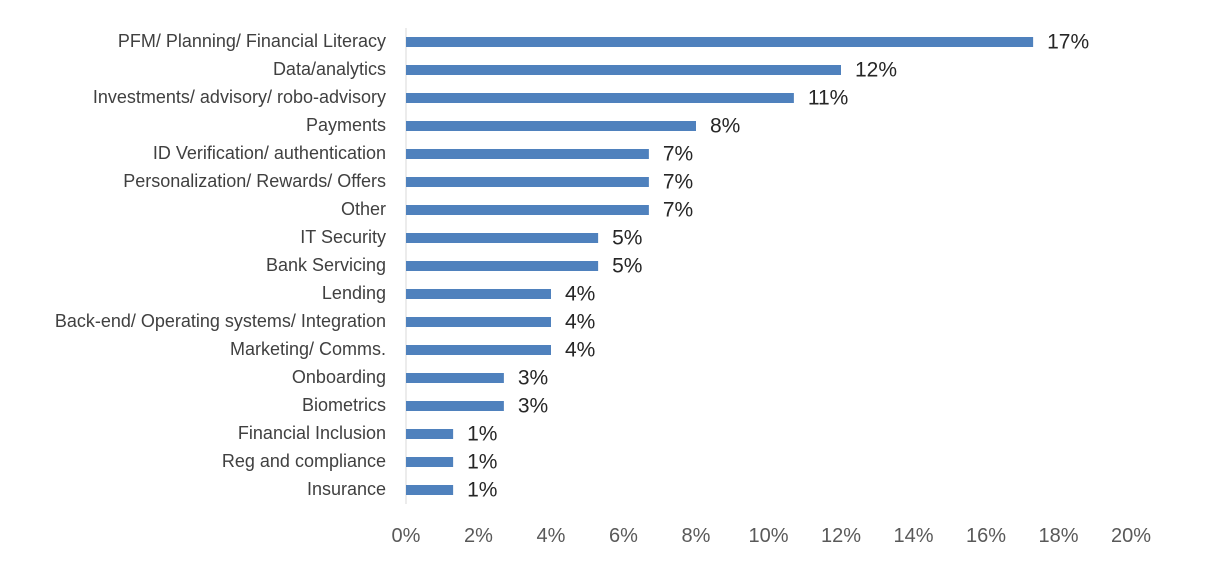  What do you see at coordinates (478, 536) in the screenshot?
I see `x-tick-label: 2%` at bounding box center [478, 536].